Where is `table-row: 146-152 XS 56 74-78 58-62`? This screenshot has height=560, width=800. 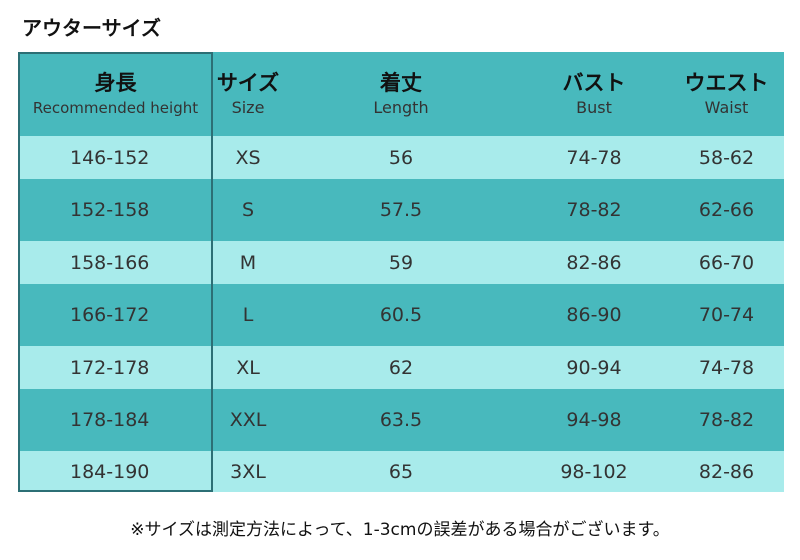
table-row: 146-152 XS 56 74-78 58-62 is located at coordinates (401, 157).